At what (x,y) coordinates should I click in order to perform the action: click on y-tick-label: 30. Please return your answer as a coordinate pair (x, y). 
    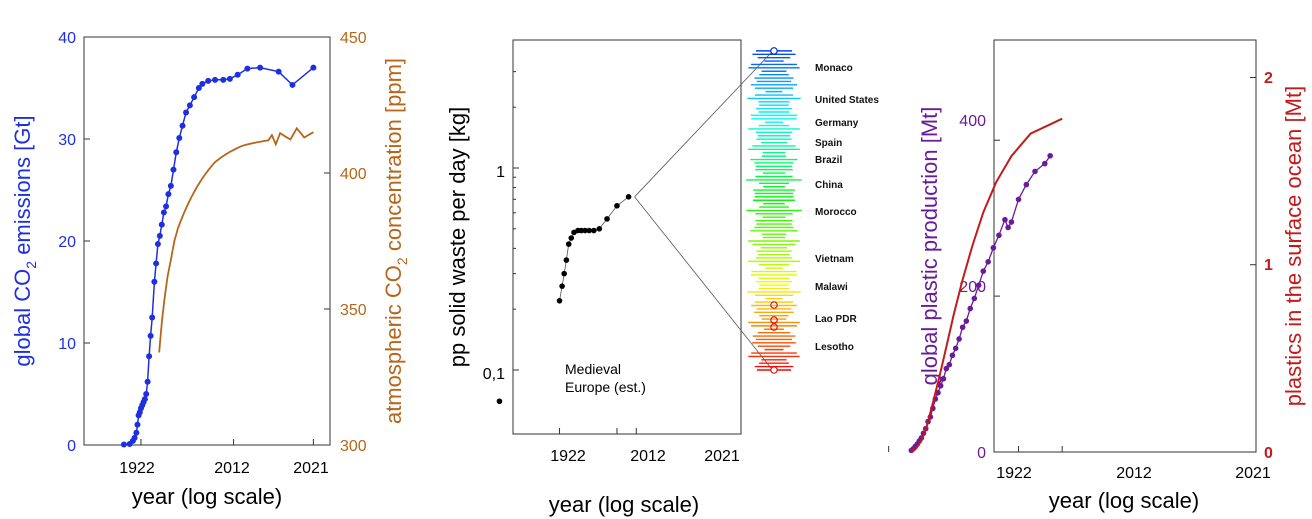
    Looking at the image, I should click on (67, 140).